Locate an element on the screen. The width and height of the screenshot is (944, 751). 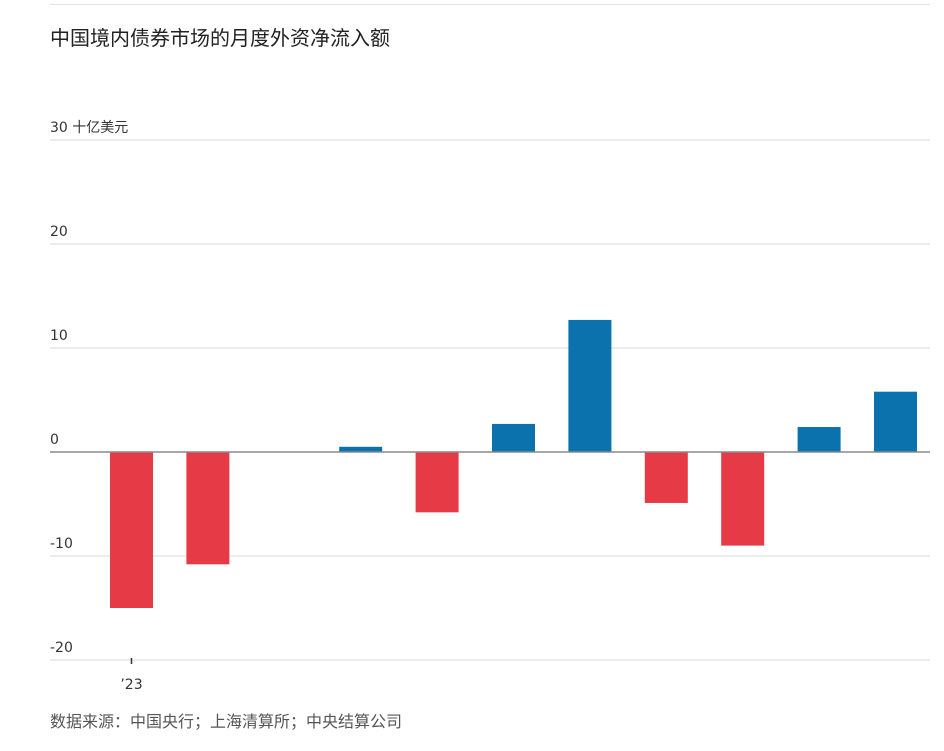
x-tick-label: ’23 is located at coordinates (131, 685).